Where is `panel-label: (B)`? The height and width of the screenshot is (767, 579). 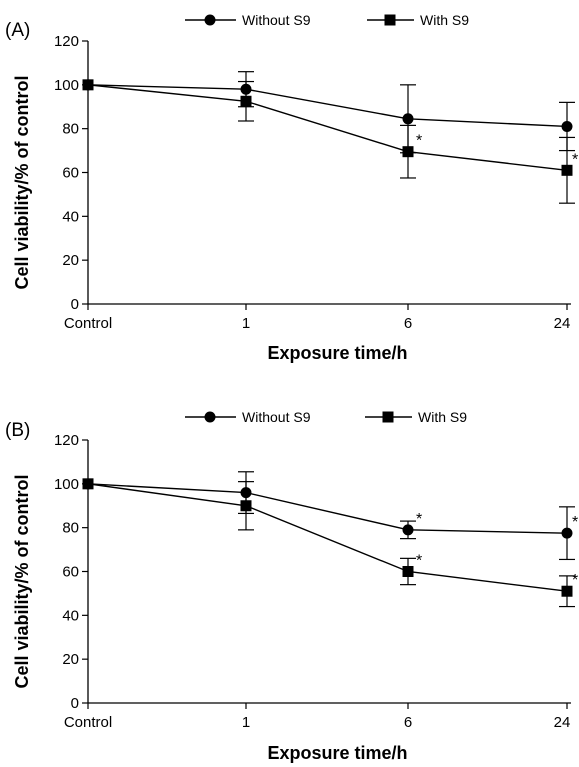
panel-label: (B) is located at coordinates (17, 430).